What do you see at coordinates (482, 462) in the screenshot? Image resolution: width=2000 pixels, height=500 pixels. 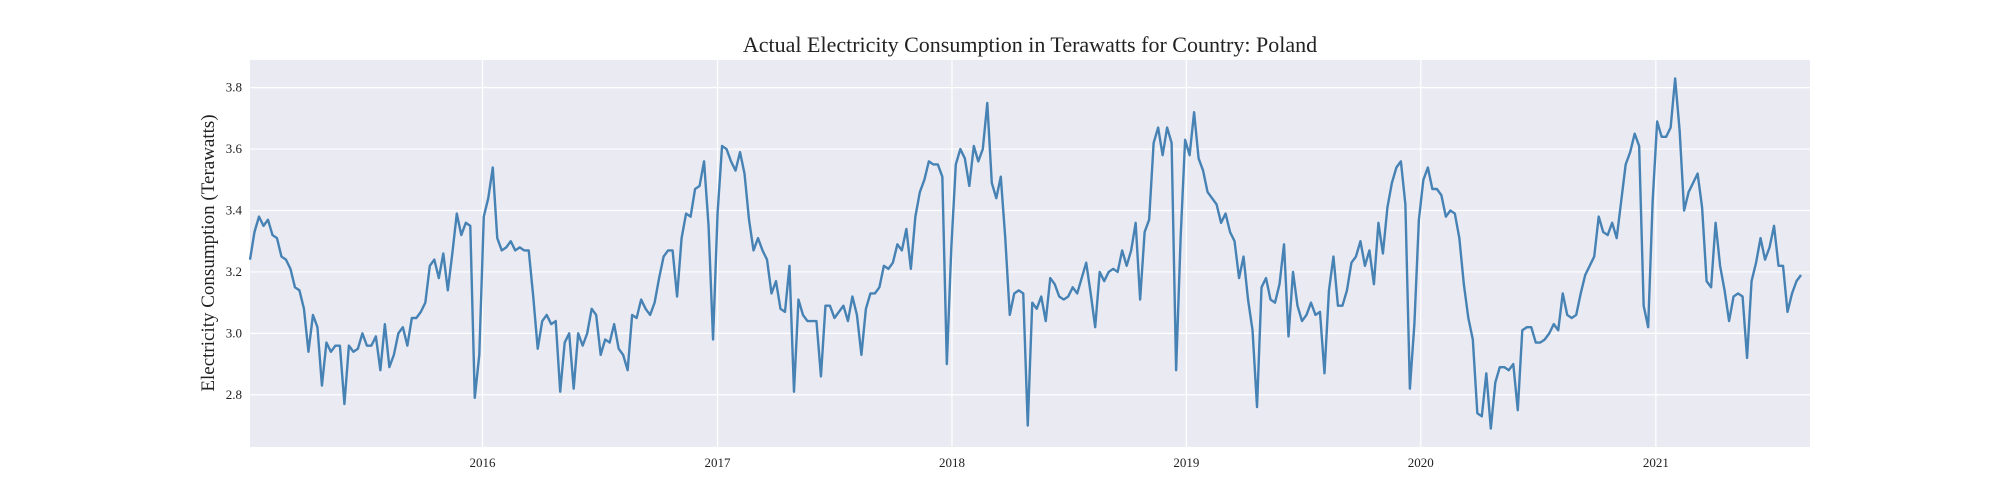 I see `x-tick-label: 2016` at bounding box center [482, 462].